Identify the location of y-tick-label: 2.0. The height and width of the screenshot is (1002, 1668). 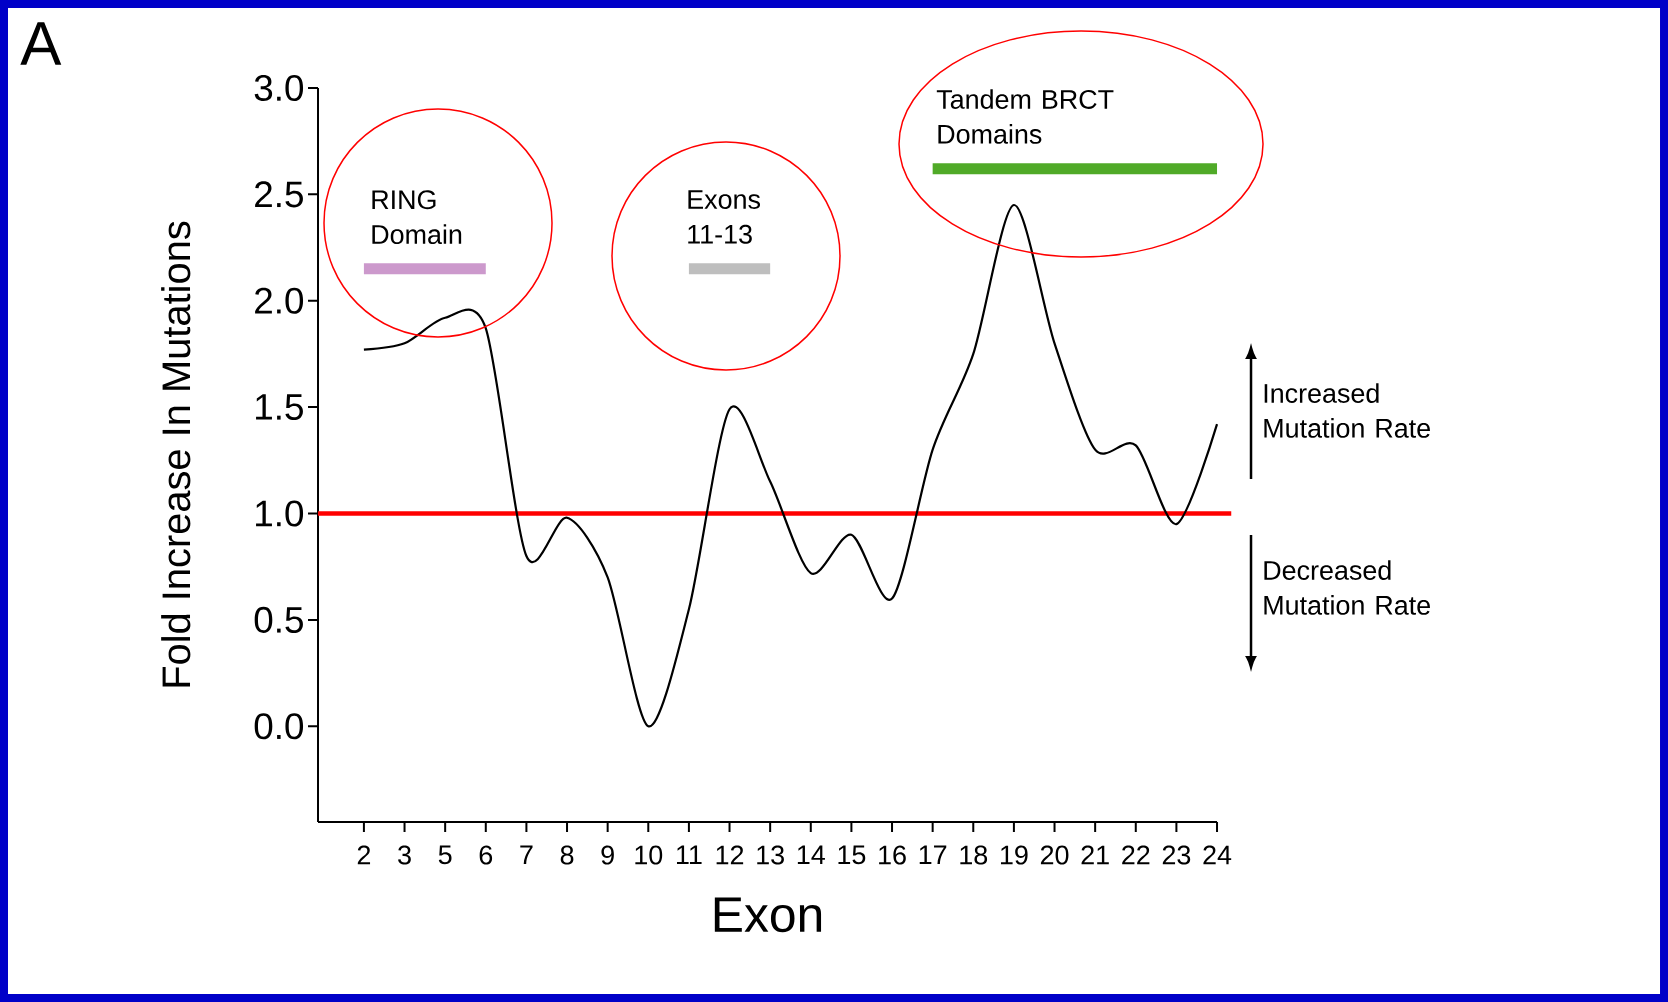
(279, 300).